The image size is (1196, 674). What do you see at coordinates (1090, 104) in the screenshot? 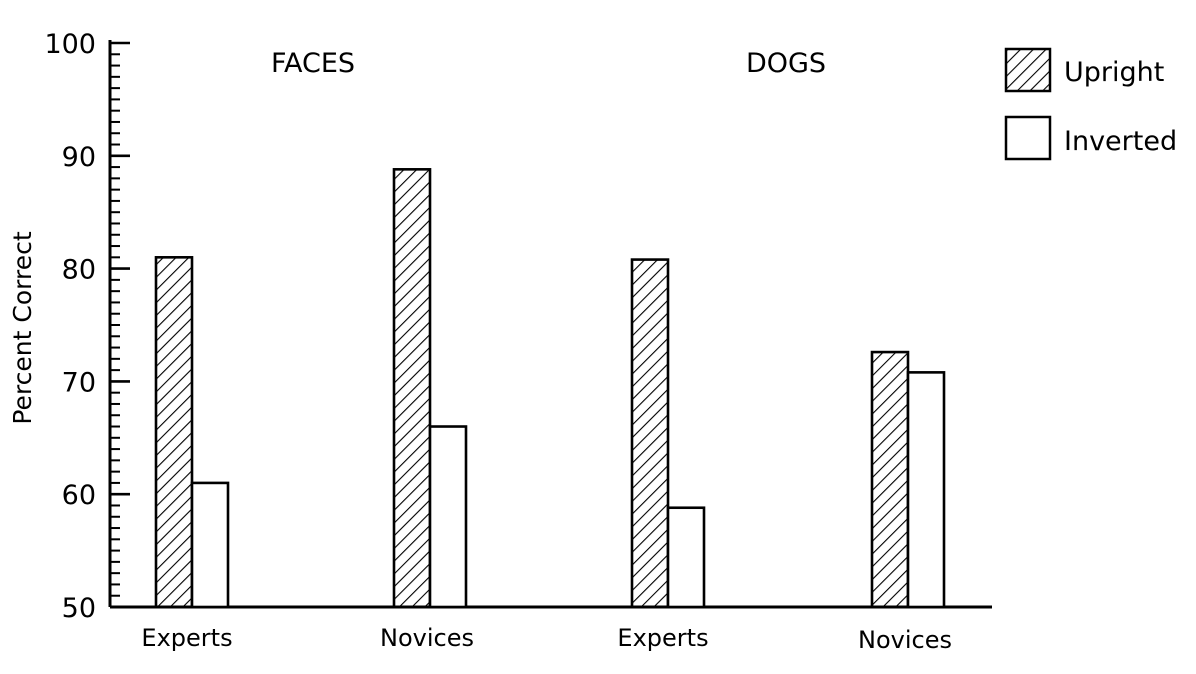
I see `legend: Upright Inverted` at bounding box center [1090, 104].